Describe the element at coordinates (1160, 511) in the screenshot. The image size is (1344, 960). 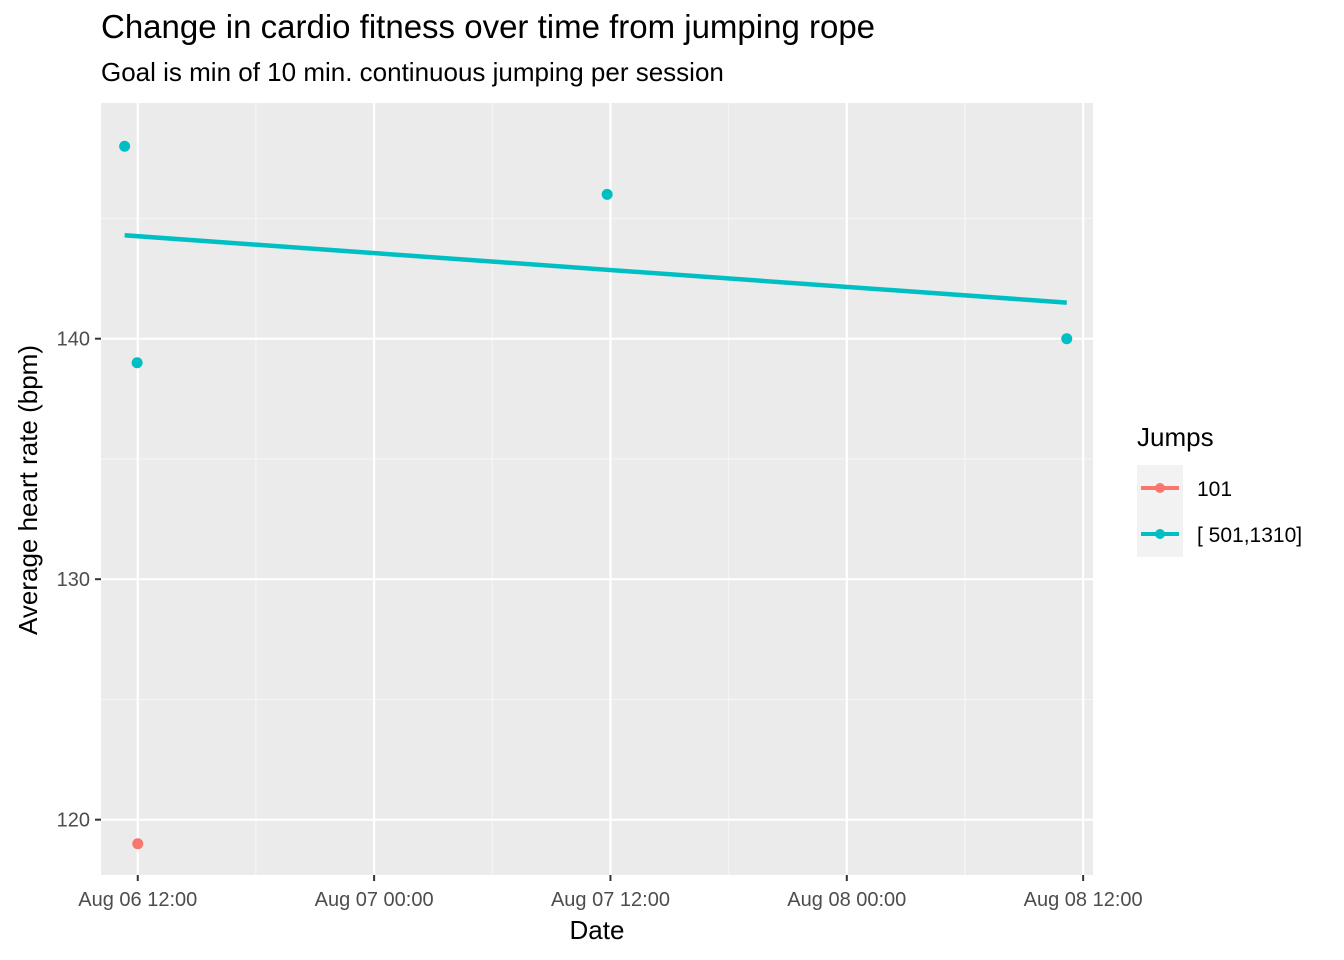
I see `legend-key-background` at that location.